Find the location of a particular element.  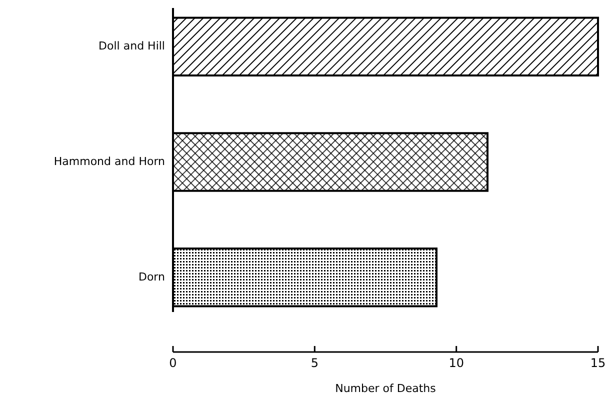

x-axis-title: Number of Deaths is located at coordinates (385, 388).